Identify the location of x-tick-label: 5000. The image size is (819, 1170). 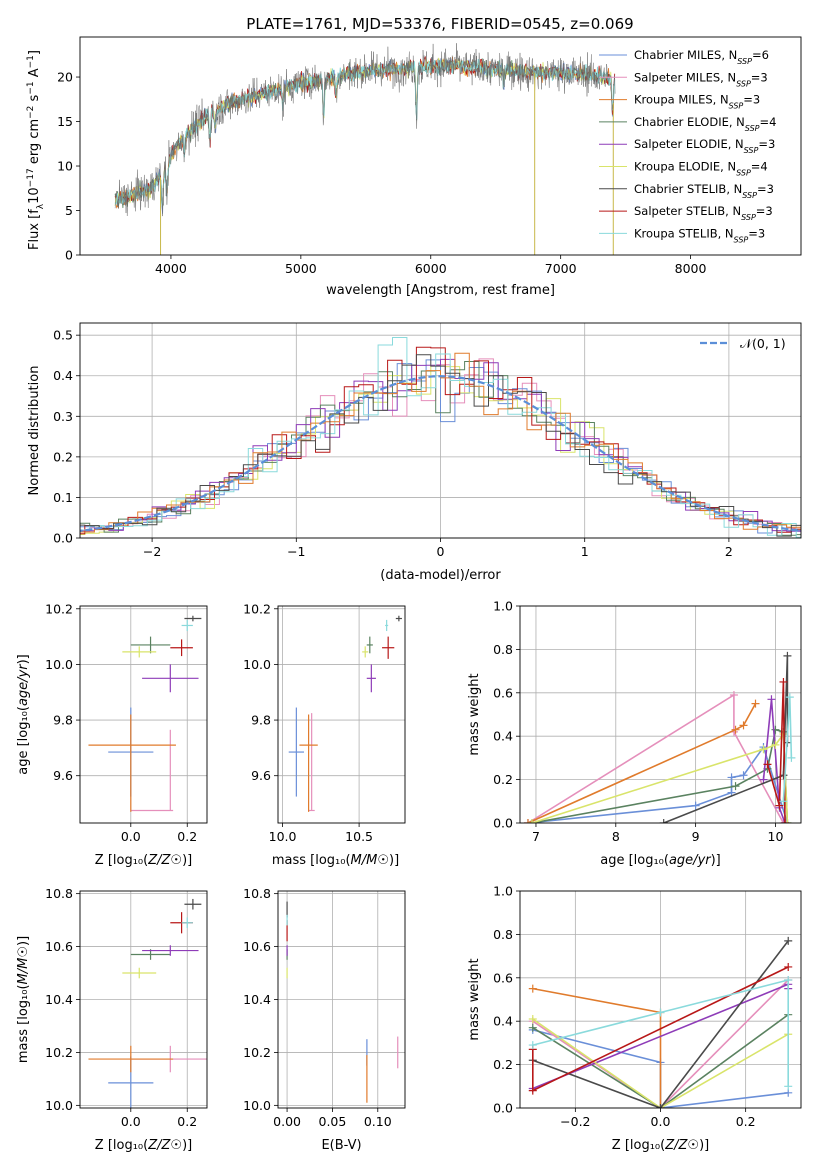
(301, 268).